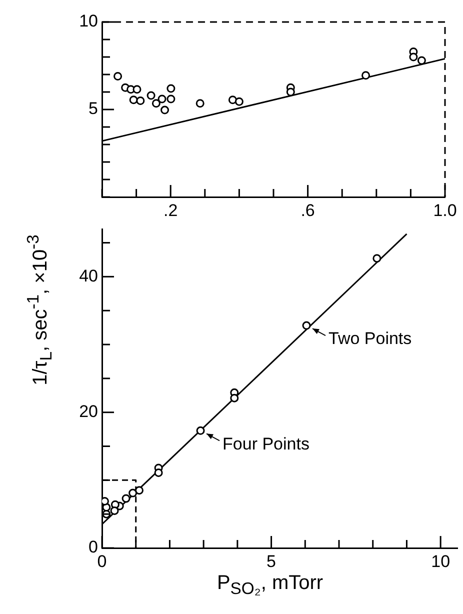  I want to click on x-tick-label: 1.0, so click(445, 210).